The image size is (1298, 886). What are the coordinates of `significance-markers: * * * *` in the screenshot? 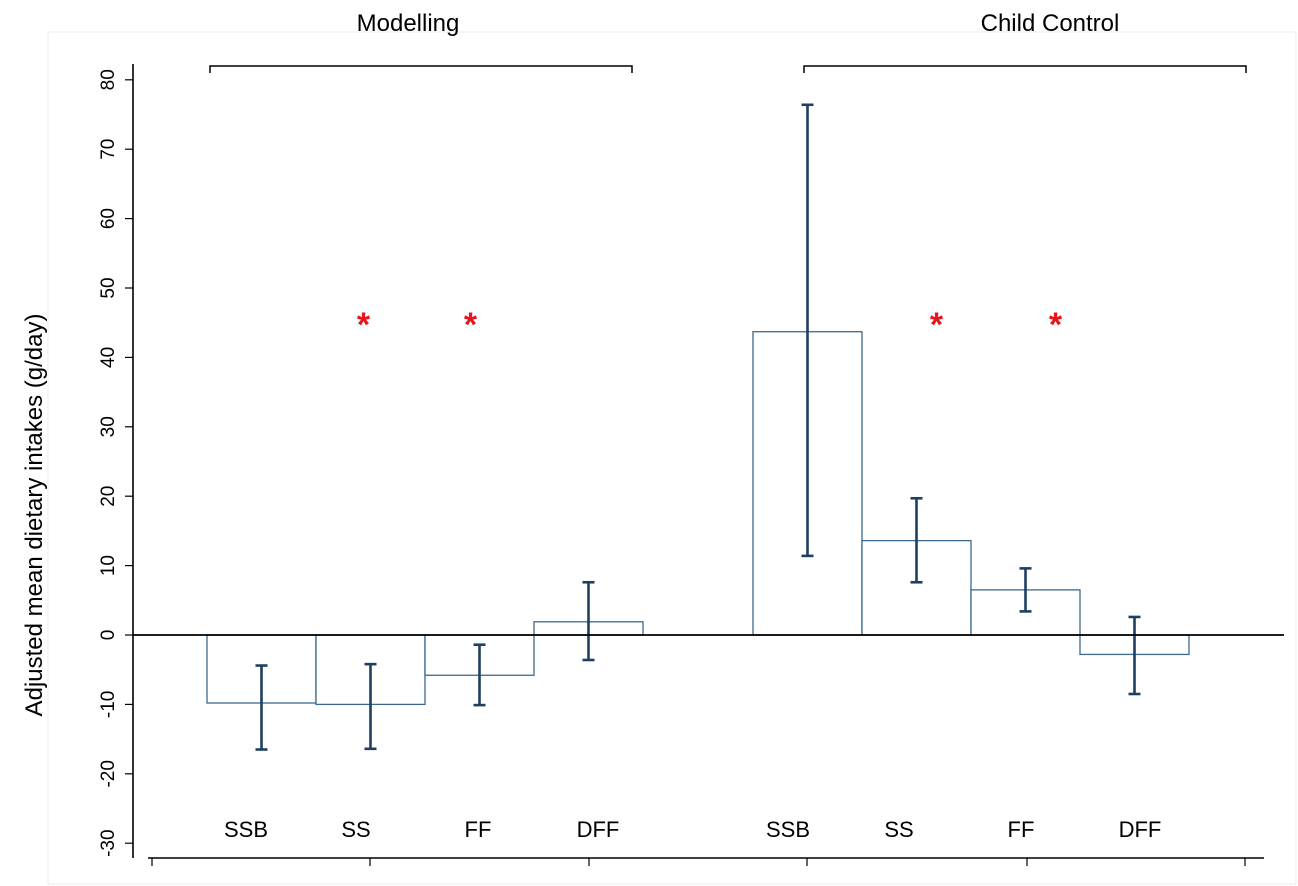 It's located at (710, 325).